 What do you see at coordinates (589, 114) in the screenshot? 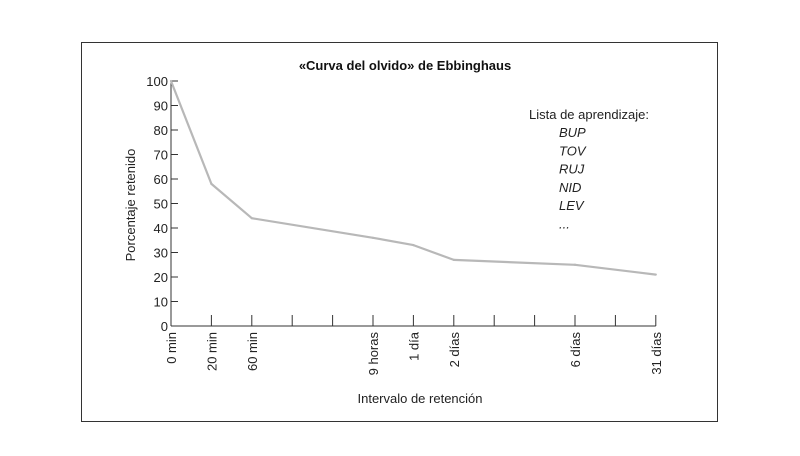
I see `legend-title: Lista de aprendizaje:` at bounding box center [589, 114].